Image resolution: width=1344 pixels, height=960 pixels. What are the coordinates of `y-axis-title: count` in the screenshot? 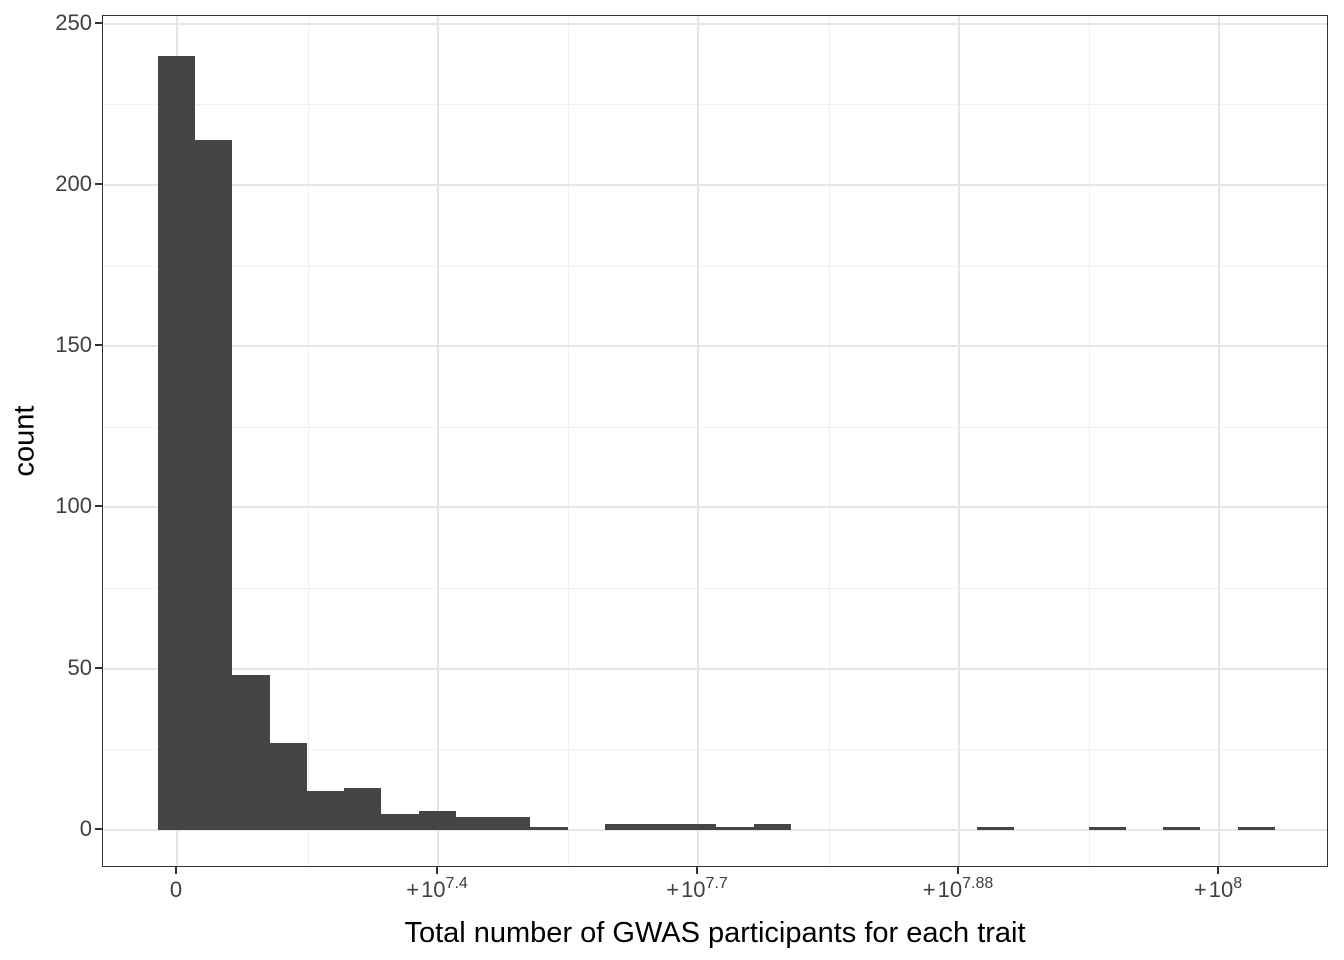 It's located at (24, 441).